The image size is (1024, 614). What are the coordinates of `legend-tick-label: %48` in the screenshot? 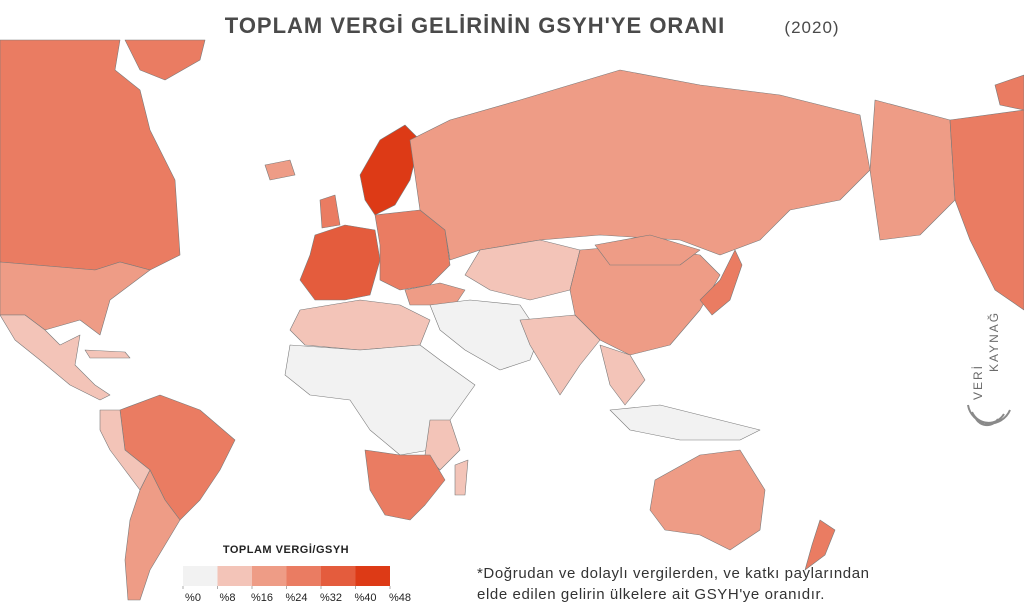 It's located at (400, 598).